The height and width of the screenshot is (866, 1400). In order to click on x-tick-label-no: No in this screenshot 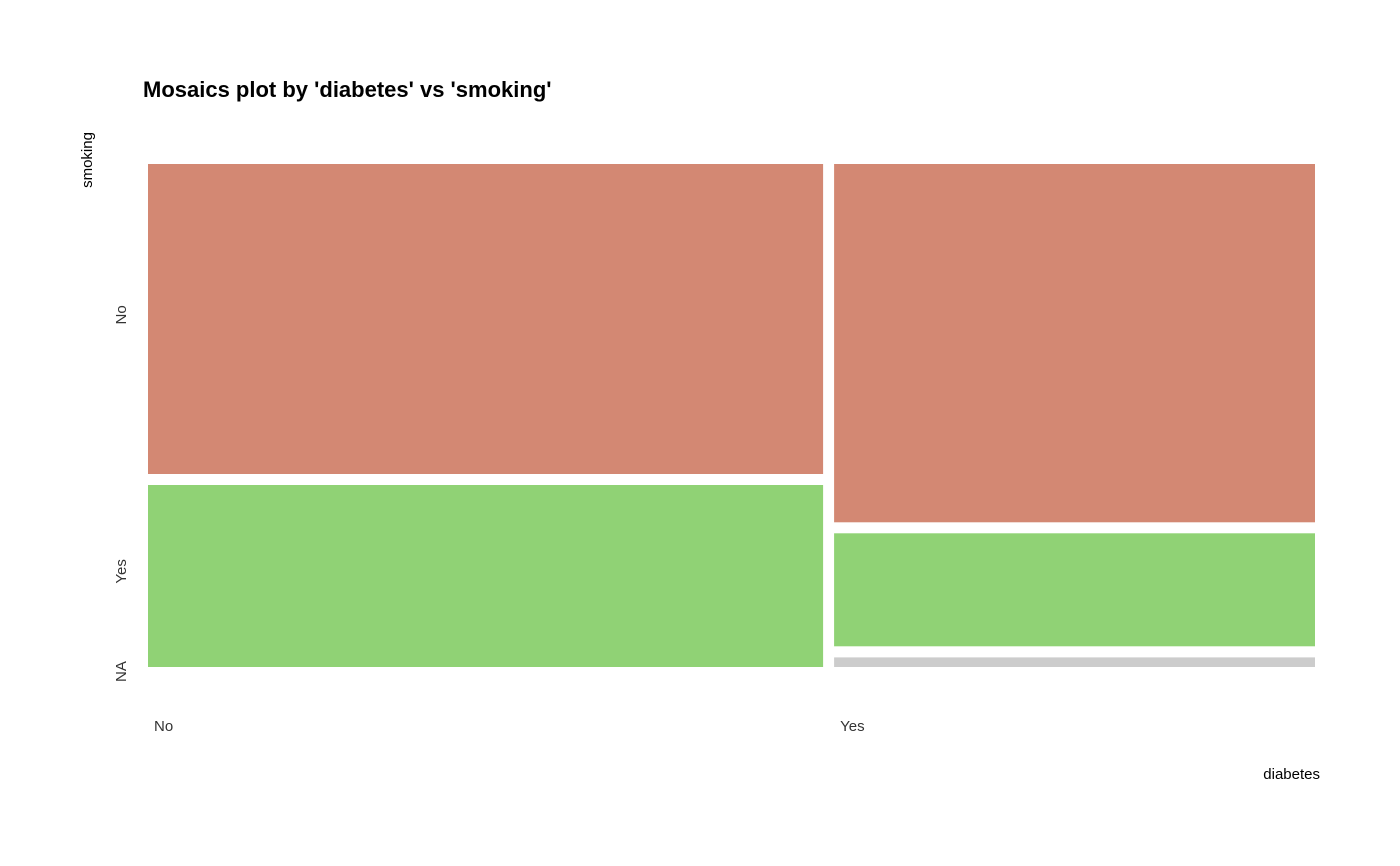, I will do `click(163, 726)`.